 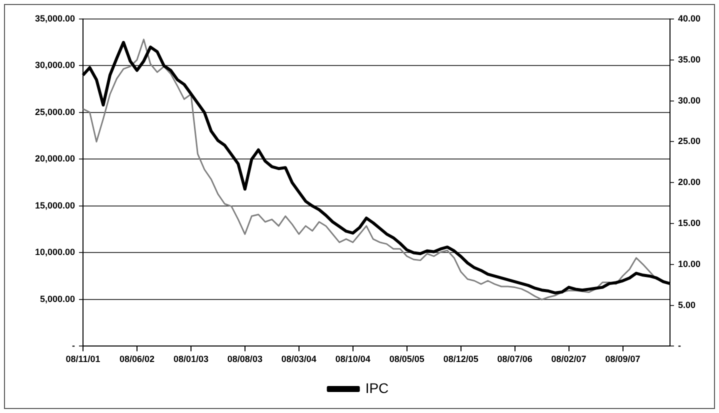 What do you see at coordinates (689, 59) in the screenshot?
I see `y2-tick-label: 35.00` at bounding box center [689, 59].